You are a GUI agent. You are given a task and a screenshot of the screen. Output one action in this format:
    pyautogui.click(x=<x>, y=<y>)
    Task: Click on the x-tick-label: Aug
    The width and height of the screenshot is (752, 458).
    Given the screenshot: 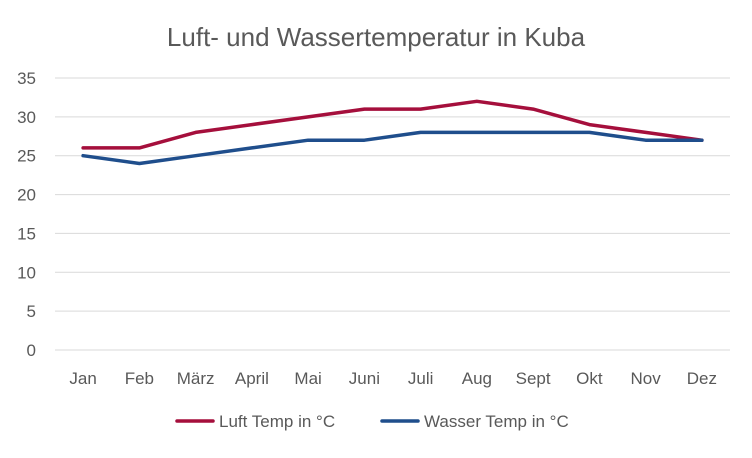 What is the action you would take?
    pyautogui.click(x=477, y=378)
    